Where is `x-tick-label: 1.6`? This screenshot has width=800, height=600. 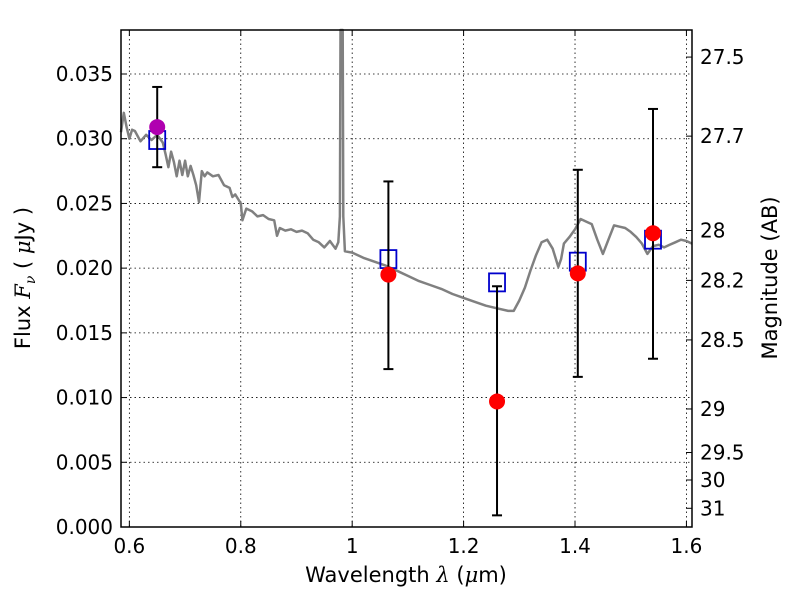
x-tick-label: 1.6 is located at coordinates (687, 546).